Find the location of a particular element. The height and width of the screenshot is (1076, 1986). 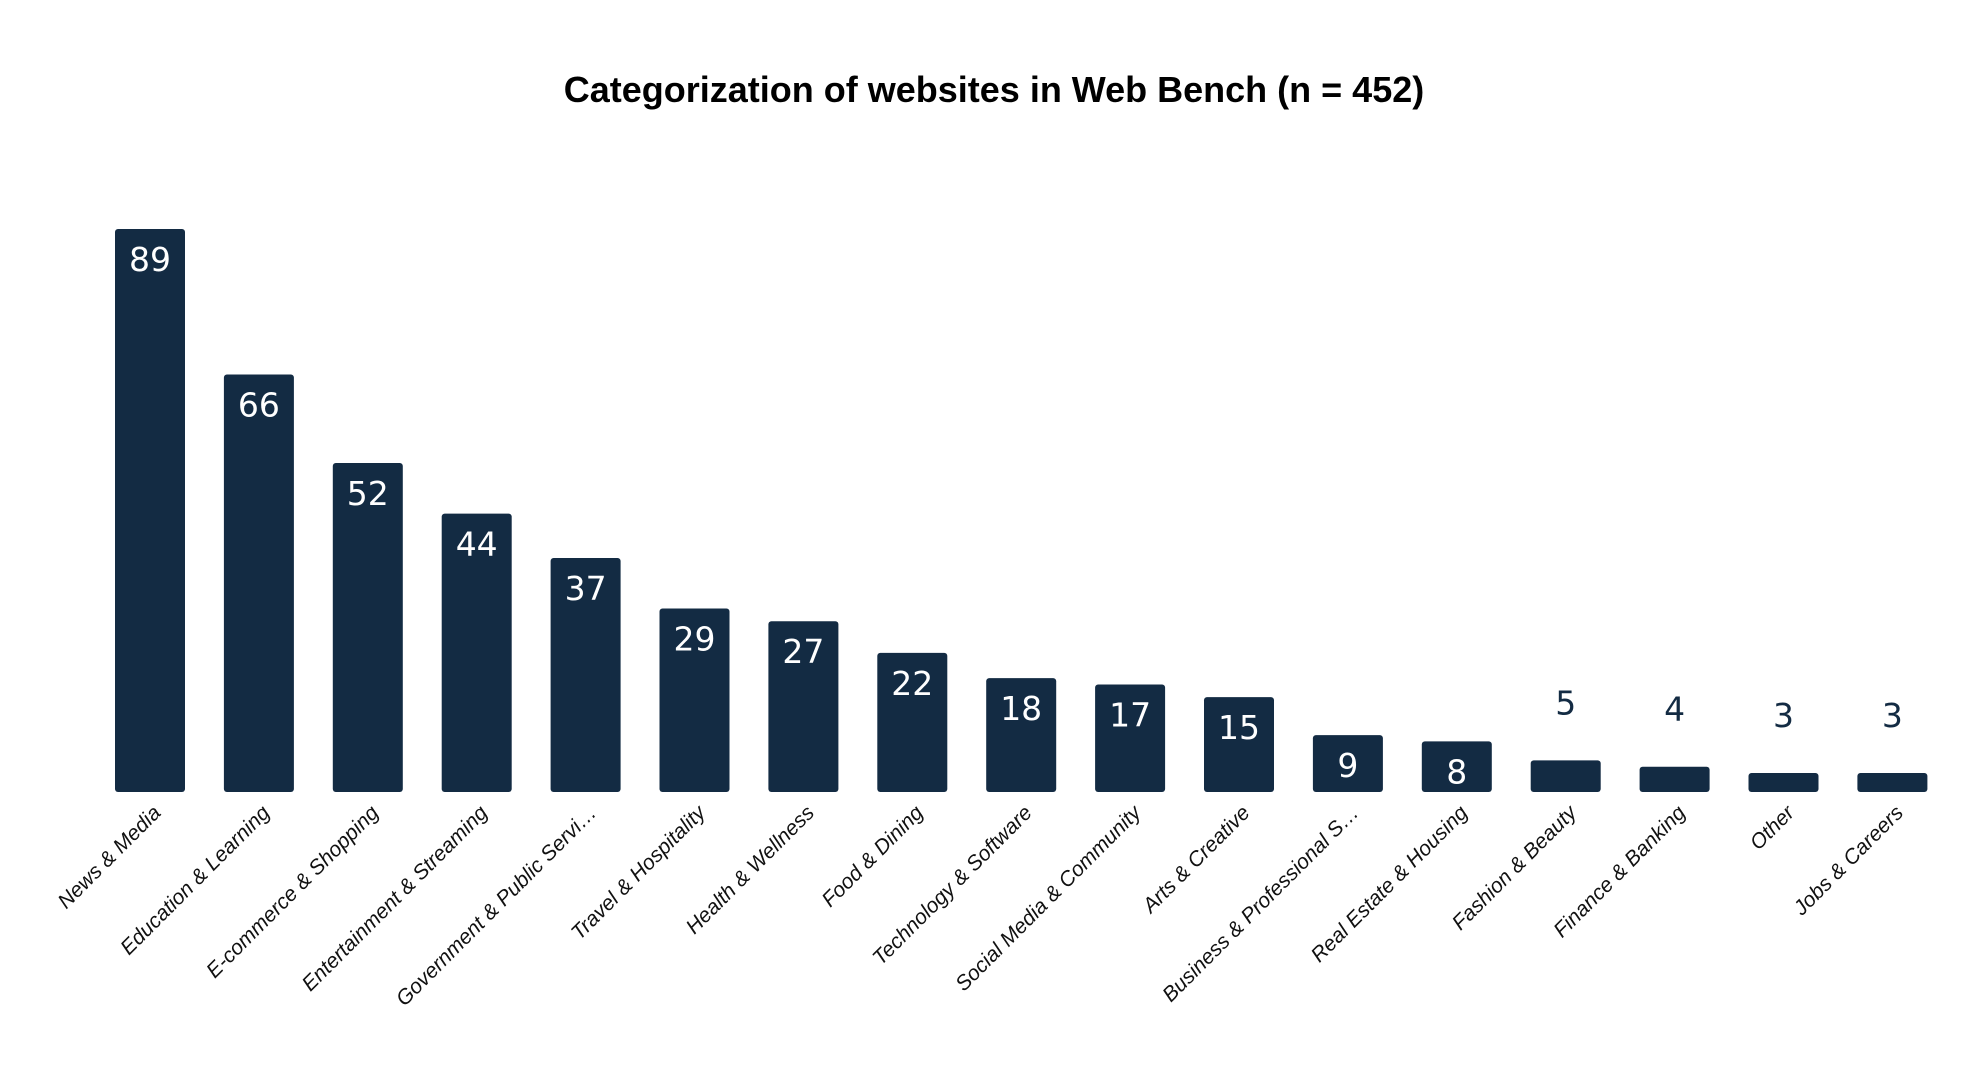

x-tick-label: Arts & Creative is located at coordinates (1196, 860).